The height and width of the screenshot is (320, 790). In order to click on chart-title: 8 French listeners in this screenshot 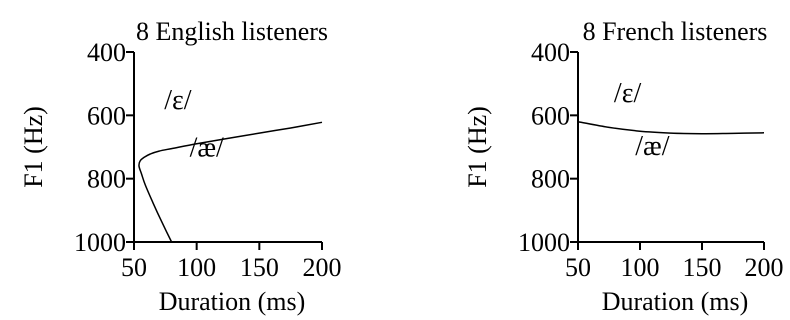, I will do `click(675, 31)`.